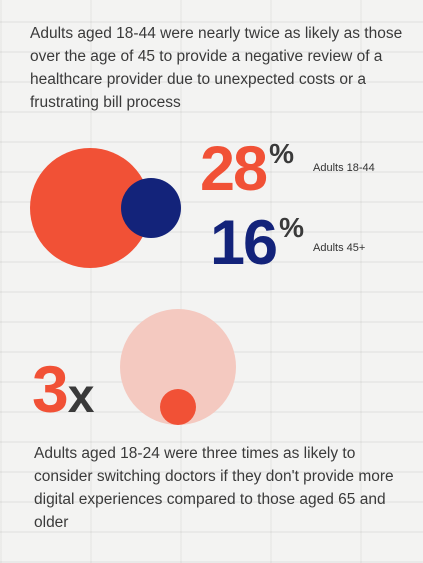 This screenshot has width=423, height=563. Describe the element at coordinates (291, 227) in the screenshot. I see `stat-2-unit: %` at that location.